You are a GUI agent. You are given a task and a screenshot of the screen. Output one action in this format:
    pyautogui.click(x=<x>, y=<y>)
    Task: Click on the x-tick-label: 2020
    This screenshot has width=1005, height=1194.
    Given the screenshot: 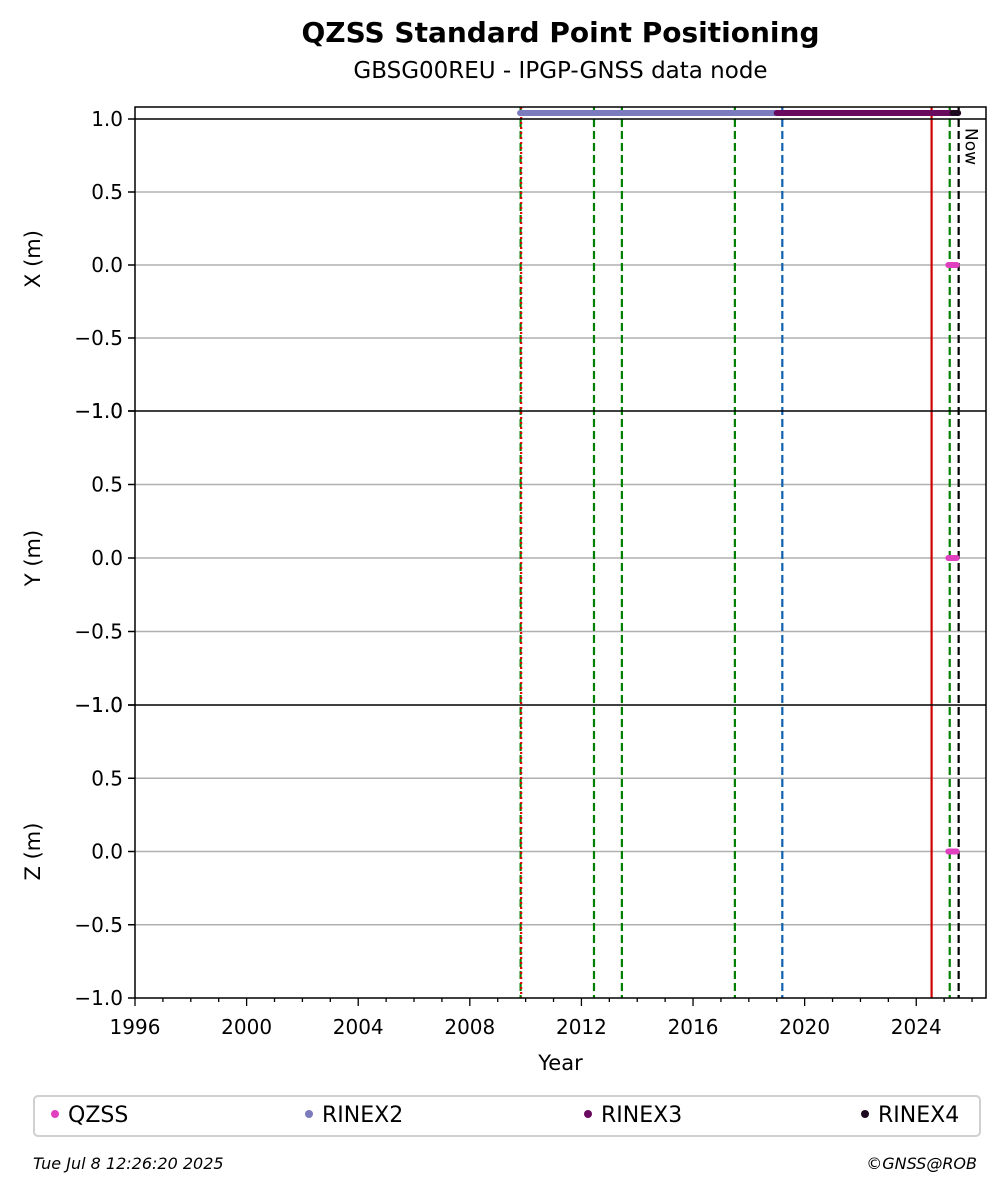 What is the action you would take?
    pyautogui.click(x=804, y=1027)
    